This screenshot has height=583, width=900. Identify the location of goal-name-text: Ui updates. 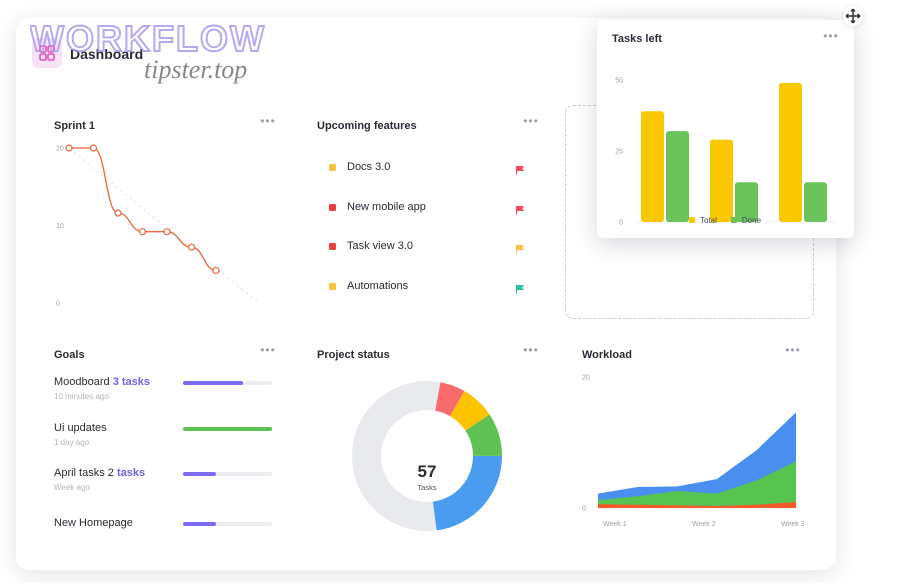
(80, 428).